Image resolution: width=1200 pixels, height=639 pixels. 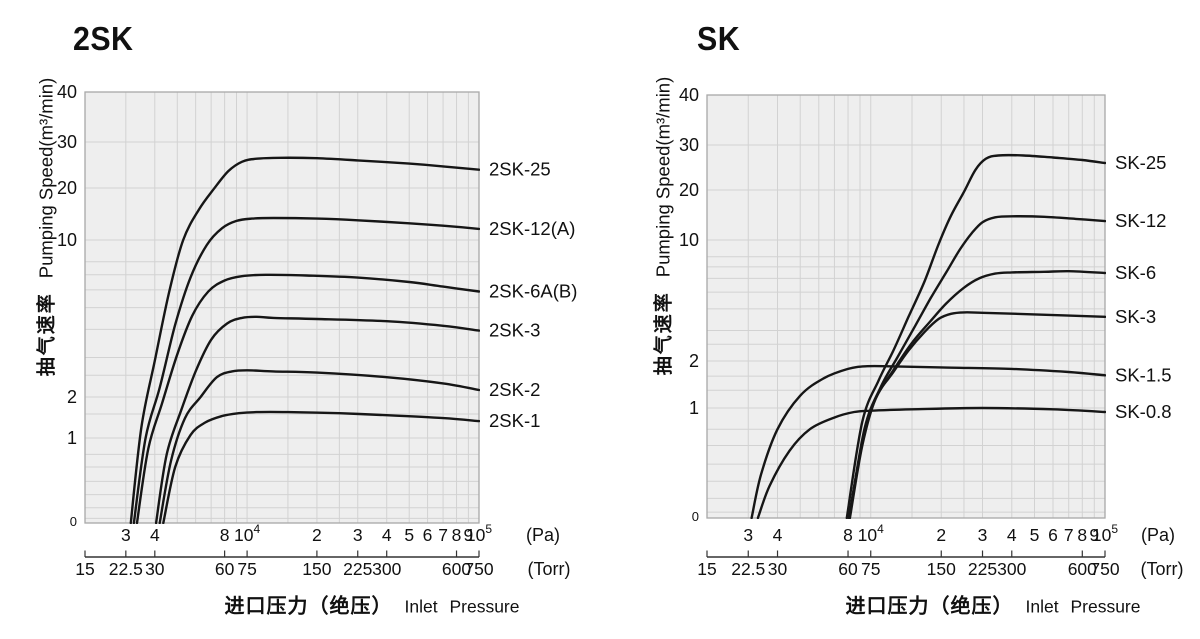 What do you see at coordinates (1083, 606) in the screenshot?
I see `x-axis-title-en: Inlet Pressure` at bounding box center [1083, 606].